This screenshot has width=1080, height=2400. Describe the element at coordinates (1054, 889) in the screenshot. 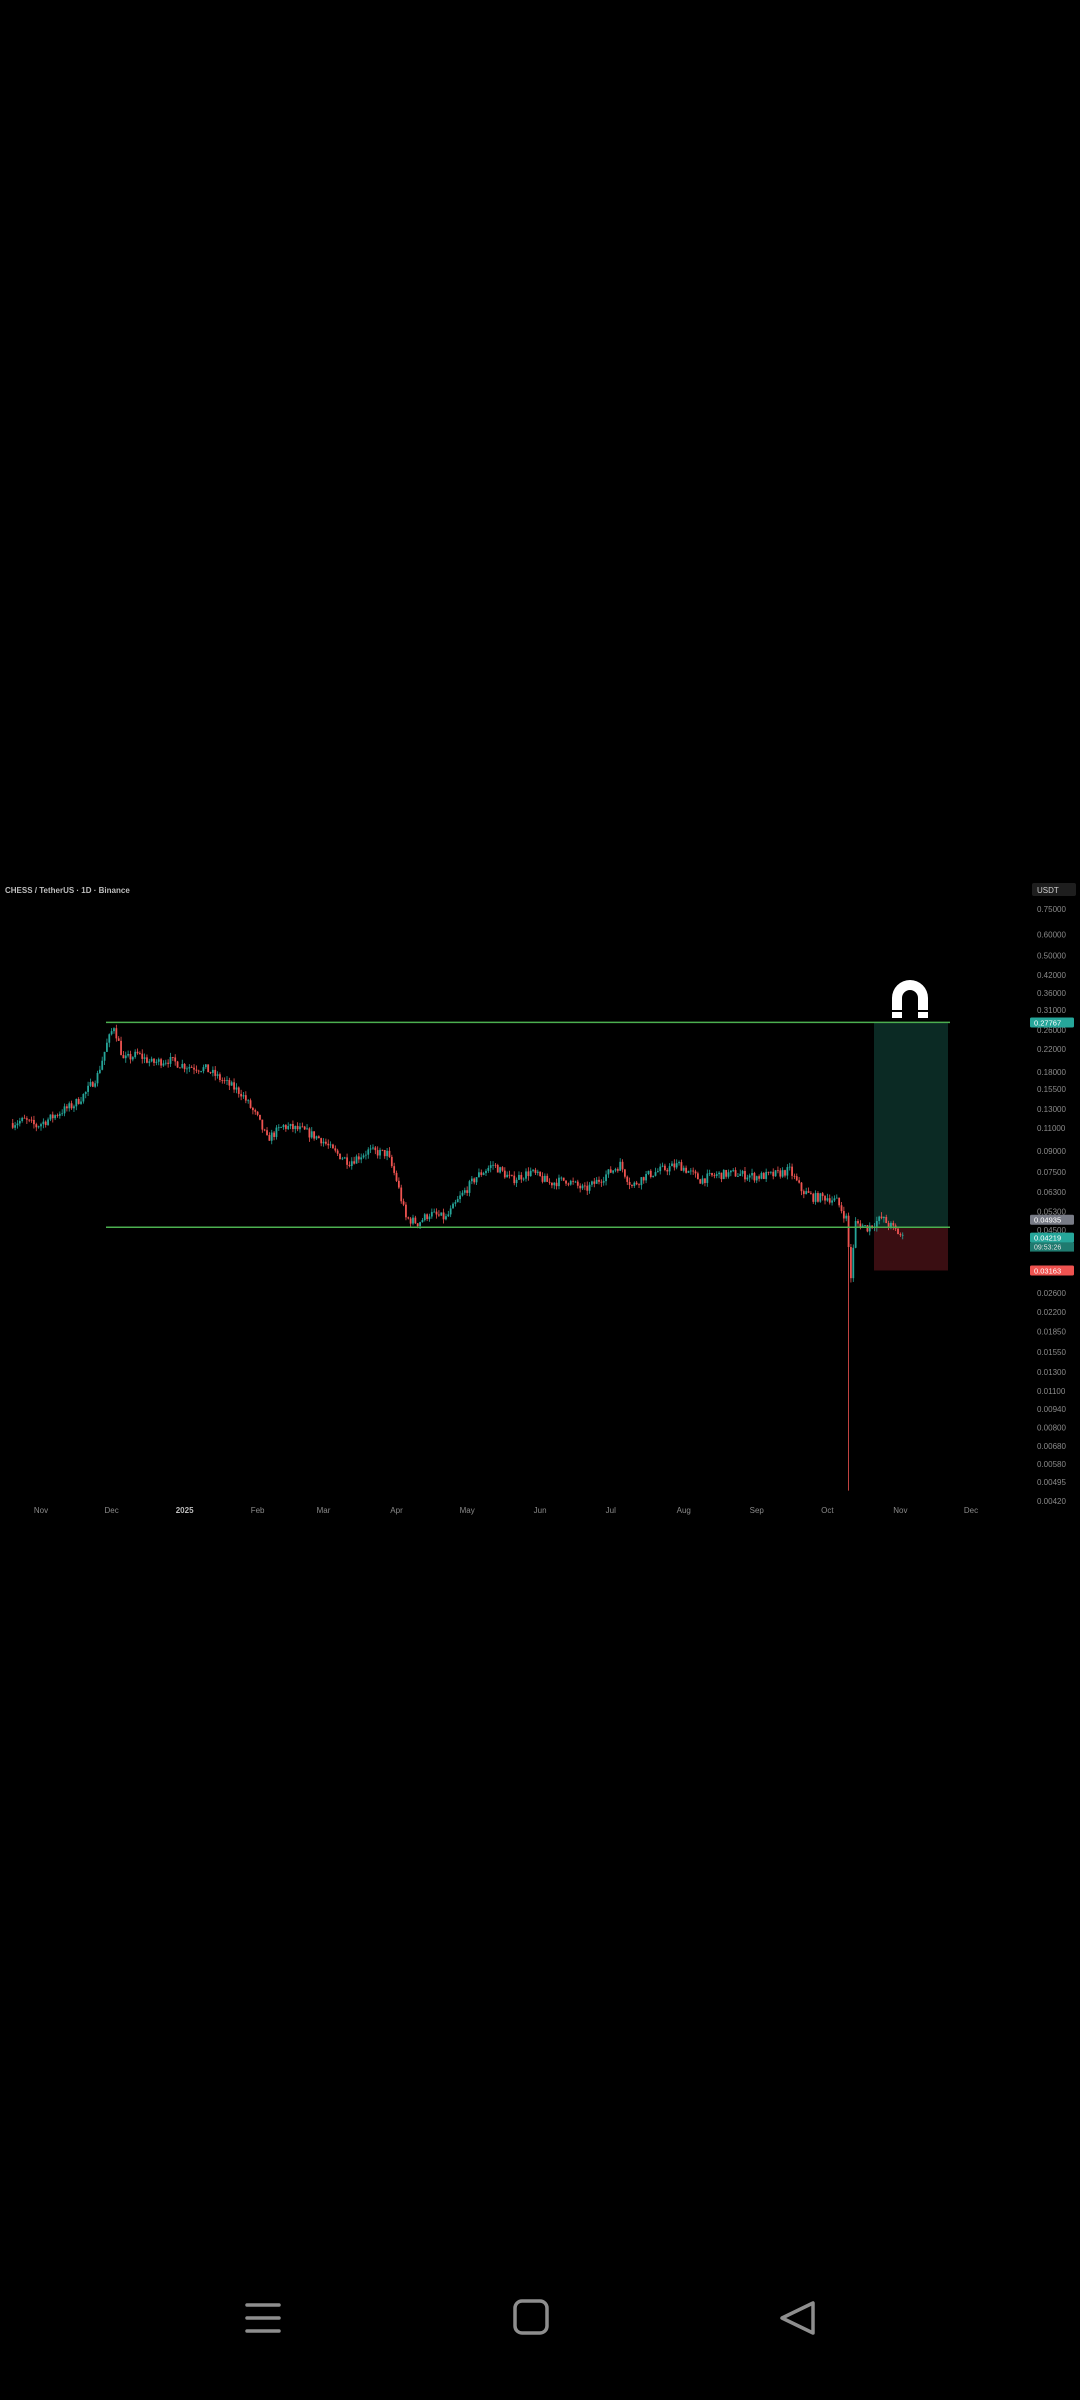

I see `currency-badge-bg` at that location.